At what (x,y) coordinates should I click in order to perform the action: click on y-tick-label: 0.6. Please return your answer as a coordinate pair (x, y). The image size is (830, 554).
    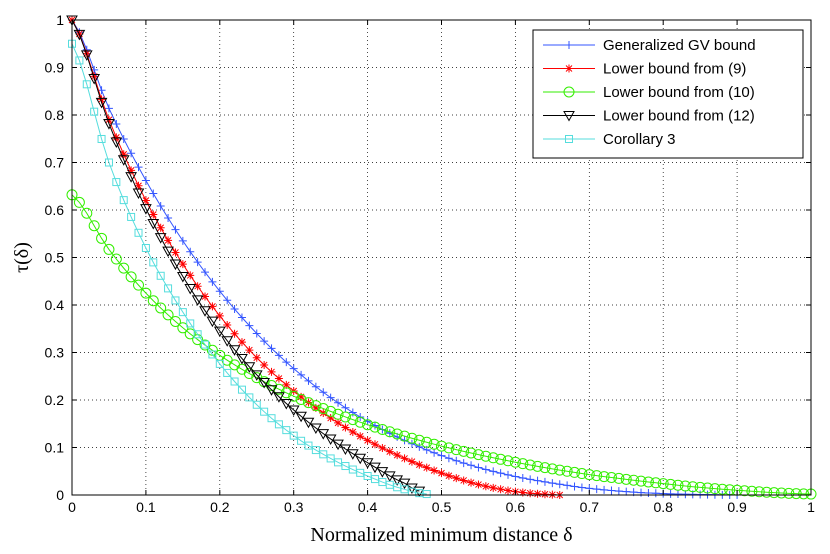
    Looking at the image, I should click on (55, 210).